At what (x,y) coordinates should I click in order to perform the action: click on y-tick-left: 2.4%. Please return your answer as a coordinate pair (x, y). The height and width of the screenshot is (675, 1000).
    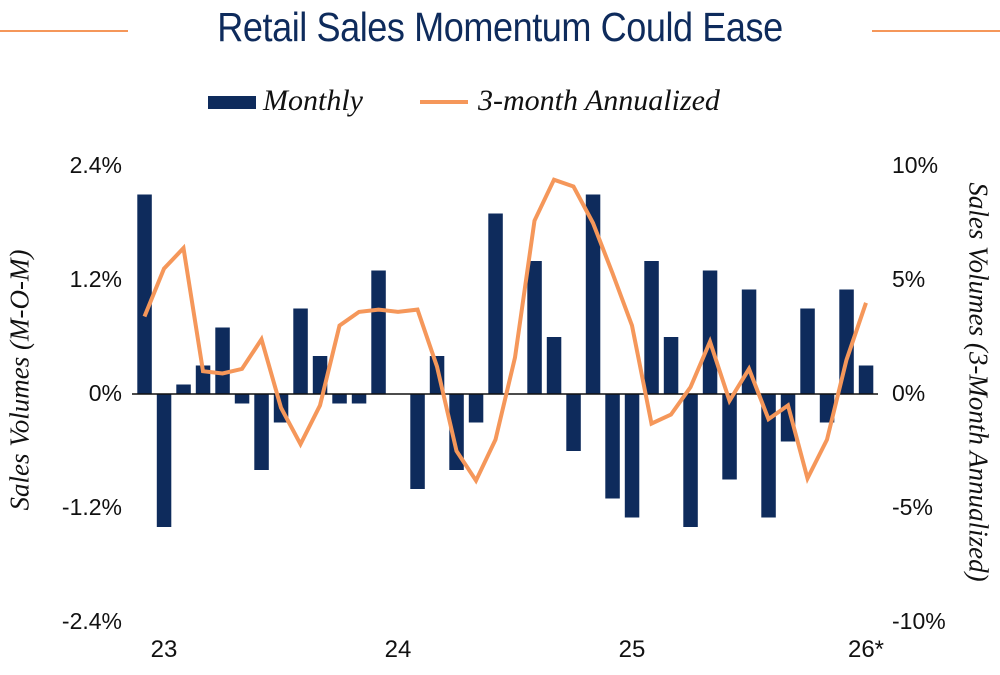
    Looking at the image, I should click on (95, 165).